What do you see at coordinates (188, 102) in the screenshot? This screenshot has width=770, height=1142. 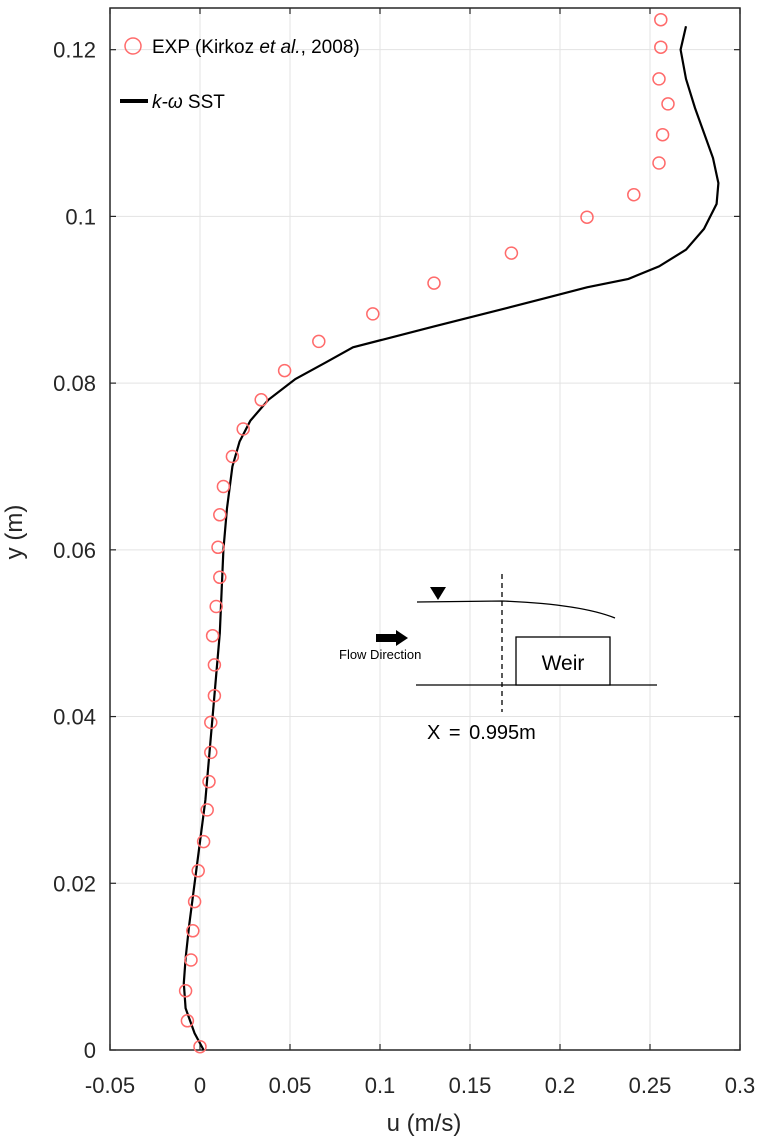 I see `legend-label-sst: k-ω SST` at bounding box center [188, 102].